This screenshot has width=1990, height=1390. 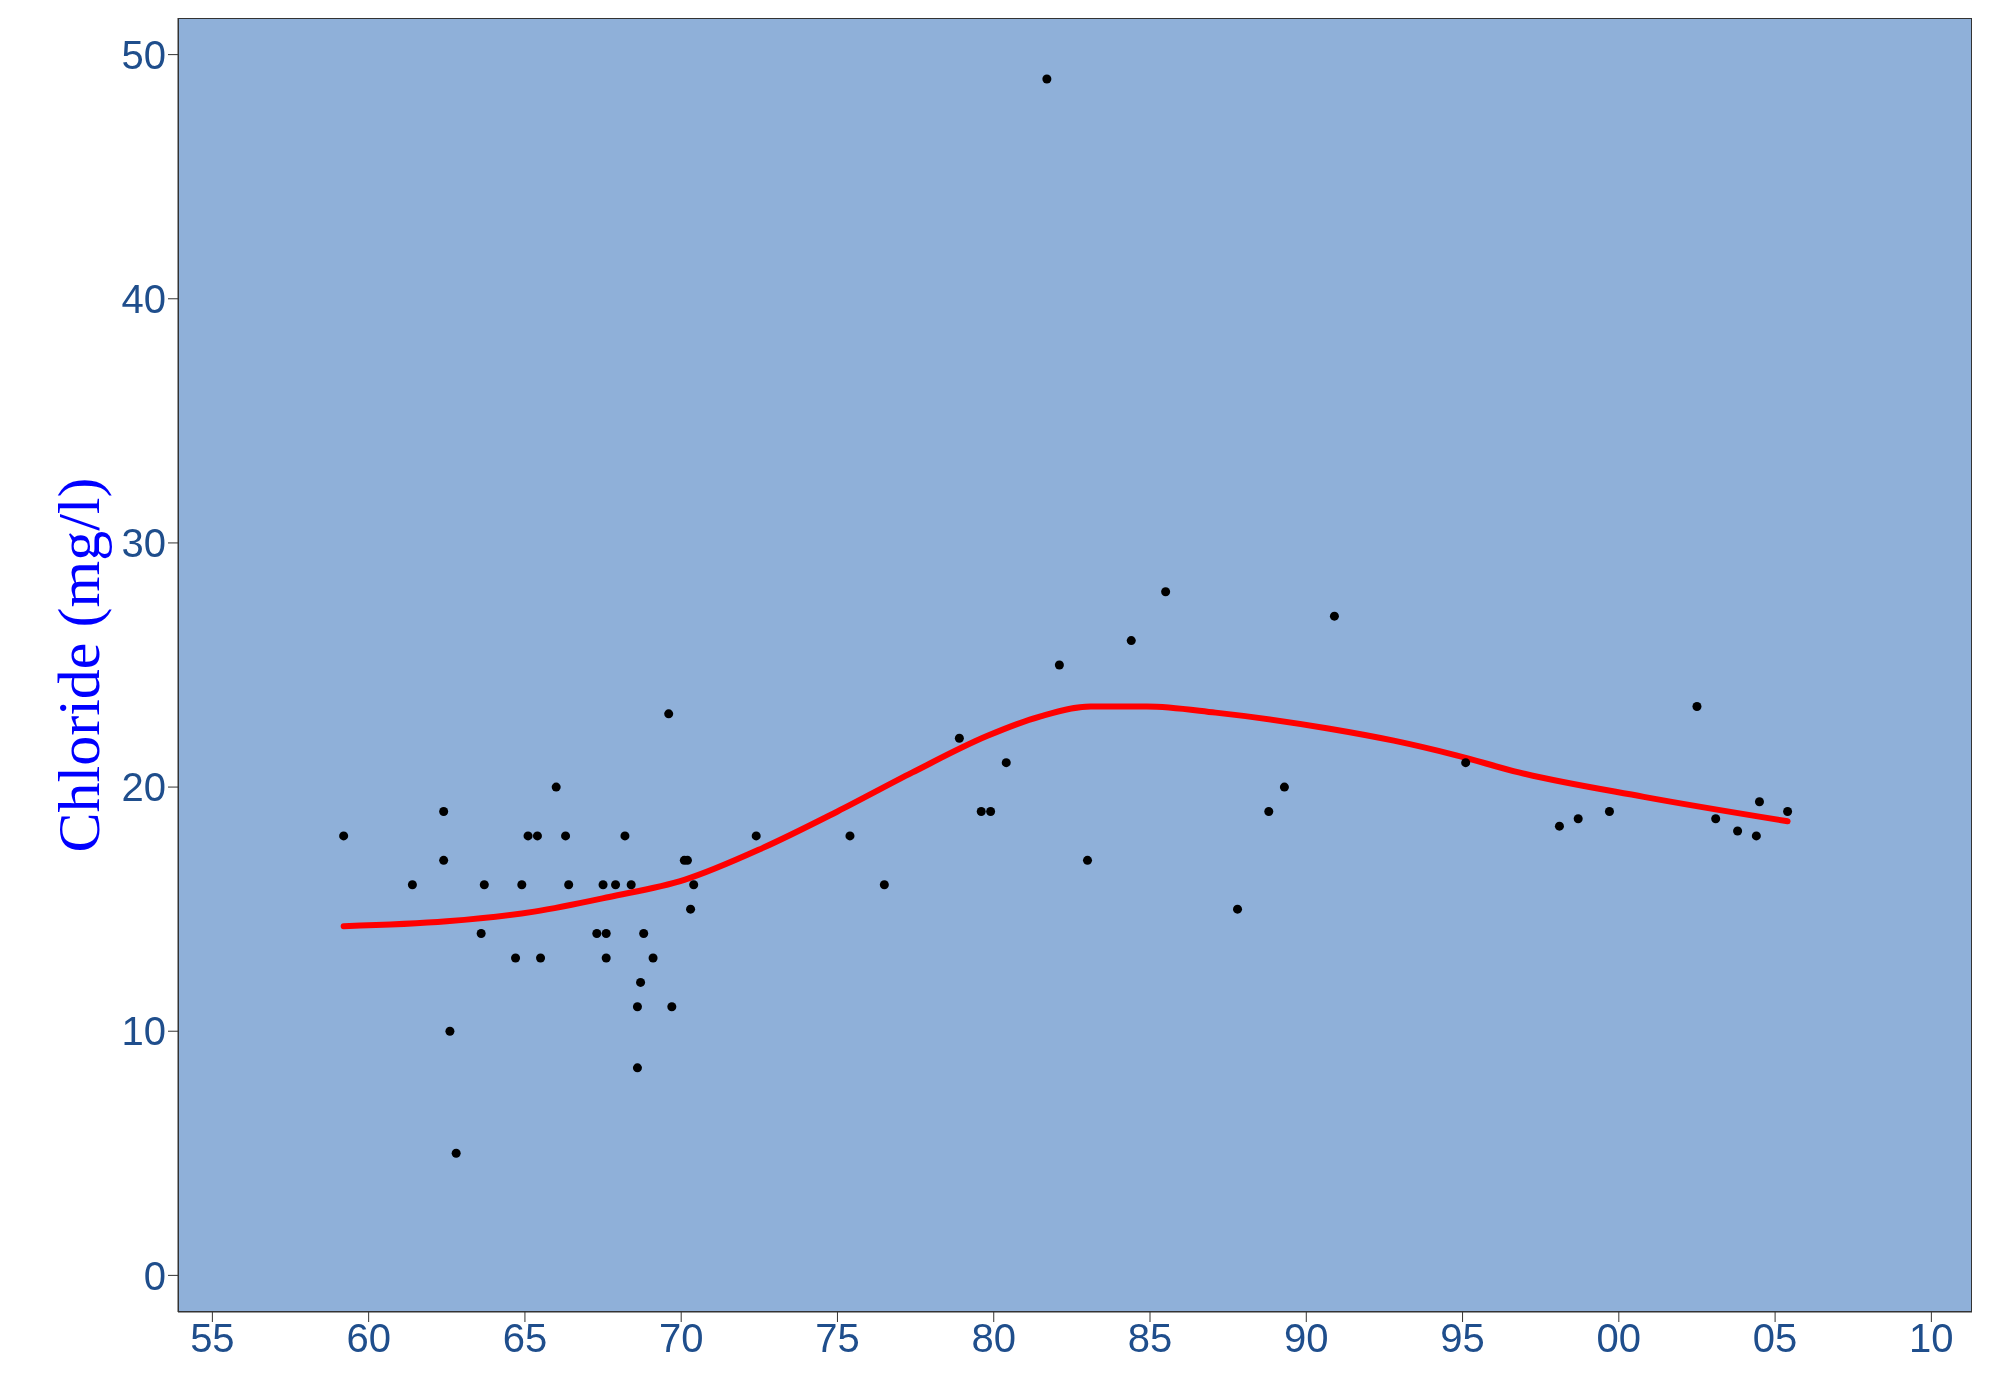 I want to click on y-tick-label: 40, so click(x=143, y=298).